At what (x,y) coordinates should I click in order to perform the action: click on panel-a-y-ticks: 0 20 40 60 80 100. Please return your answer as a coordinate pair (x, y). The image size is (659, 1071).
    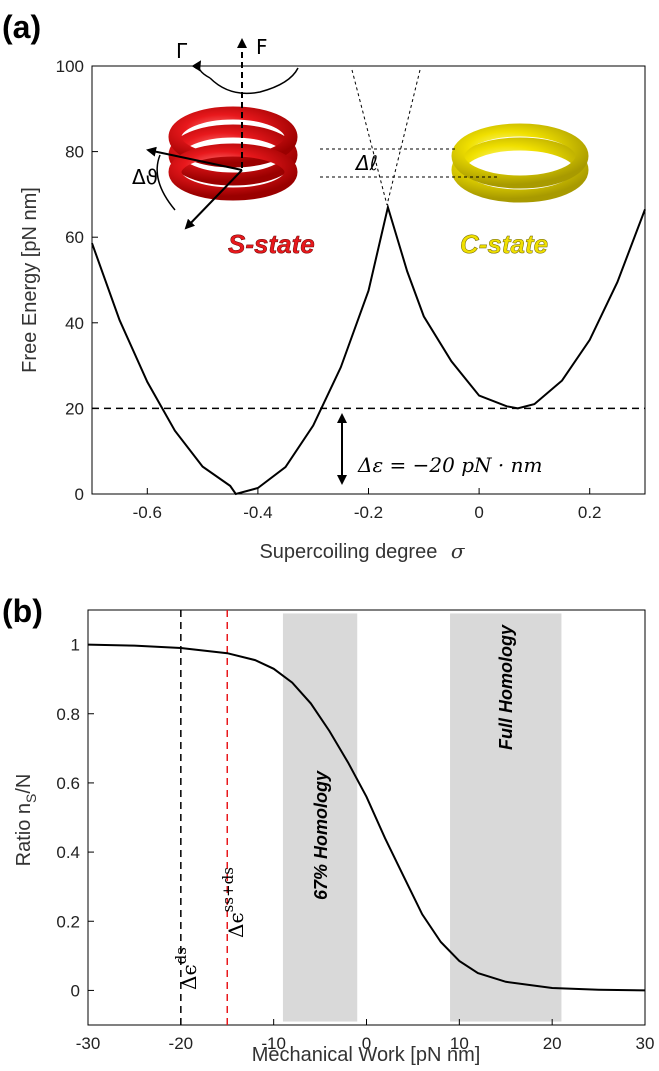
    Looking at the image, I should click on (77, 280).